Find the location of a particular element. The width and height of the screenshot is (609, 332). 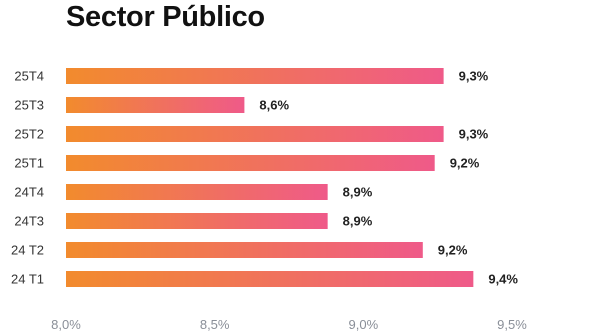

category-label: 25T1 is located at coordinates (29, 163).